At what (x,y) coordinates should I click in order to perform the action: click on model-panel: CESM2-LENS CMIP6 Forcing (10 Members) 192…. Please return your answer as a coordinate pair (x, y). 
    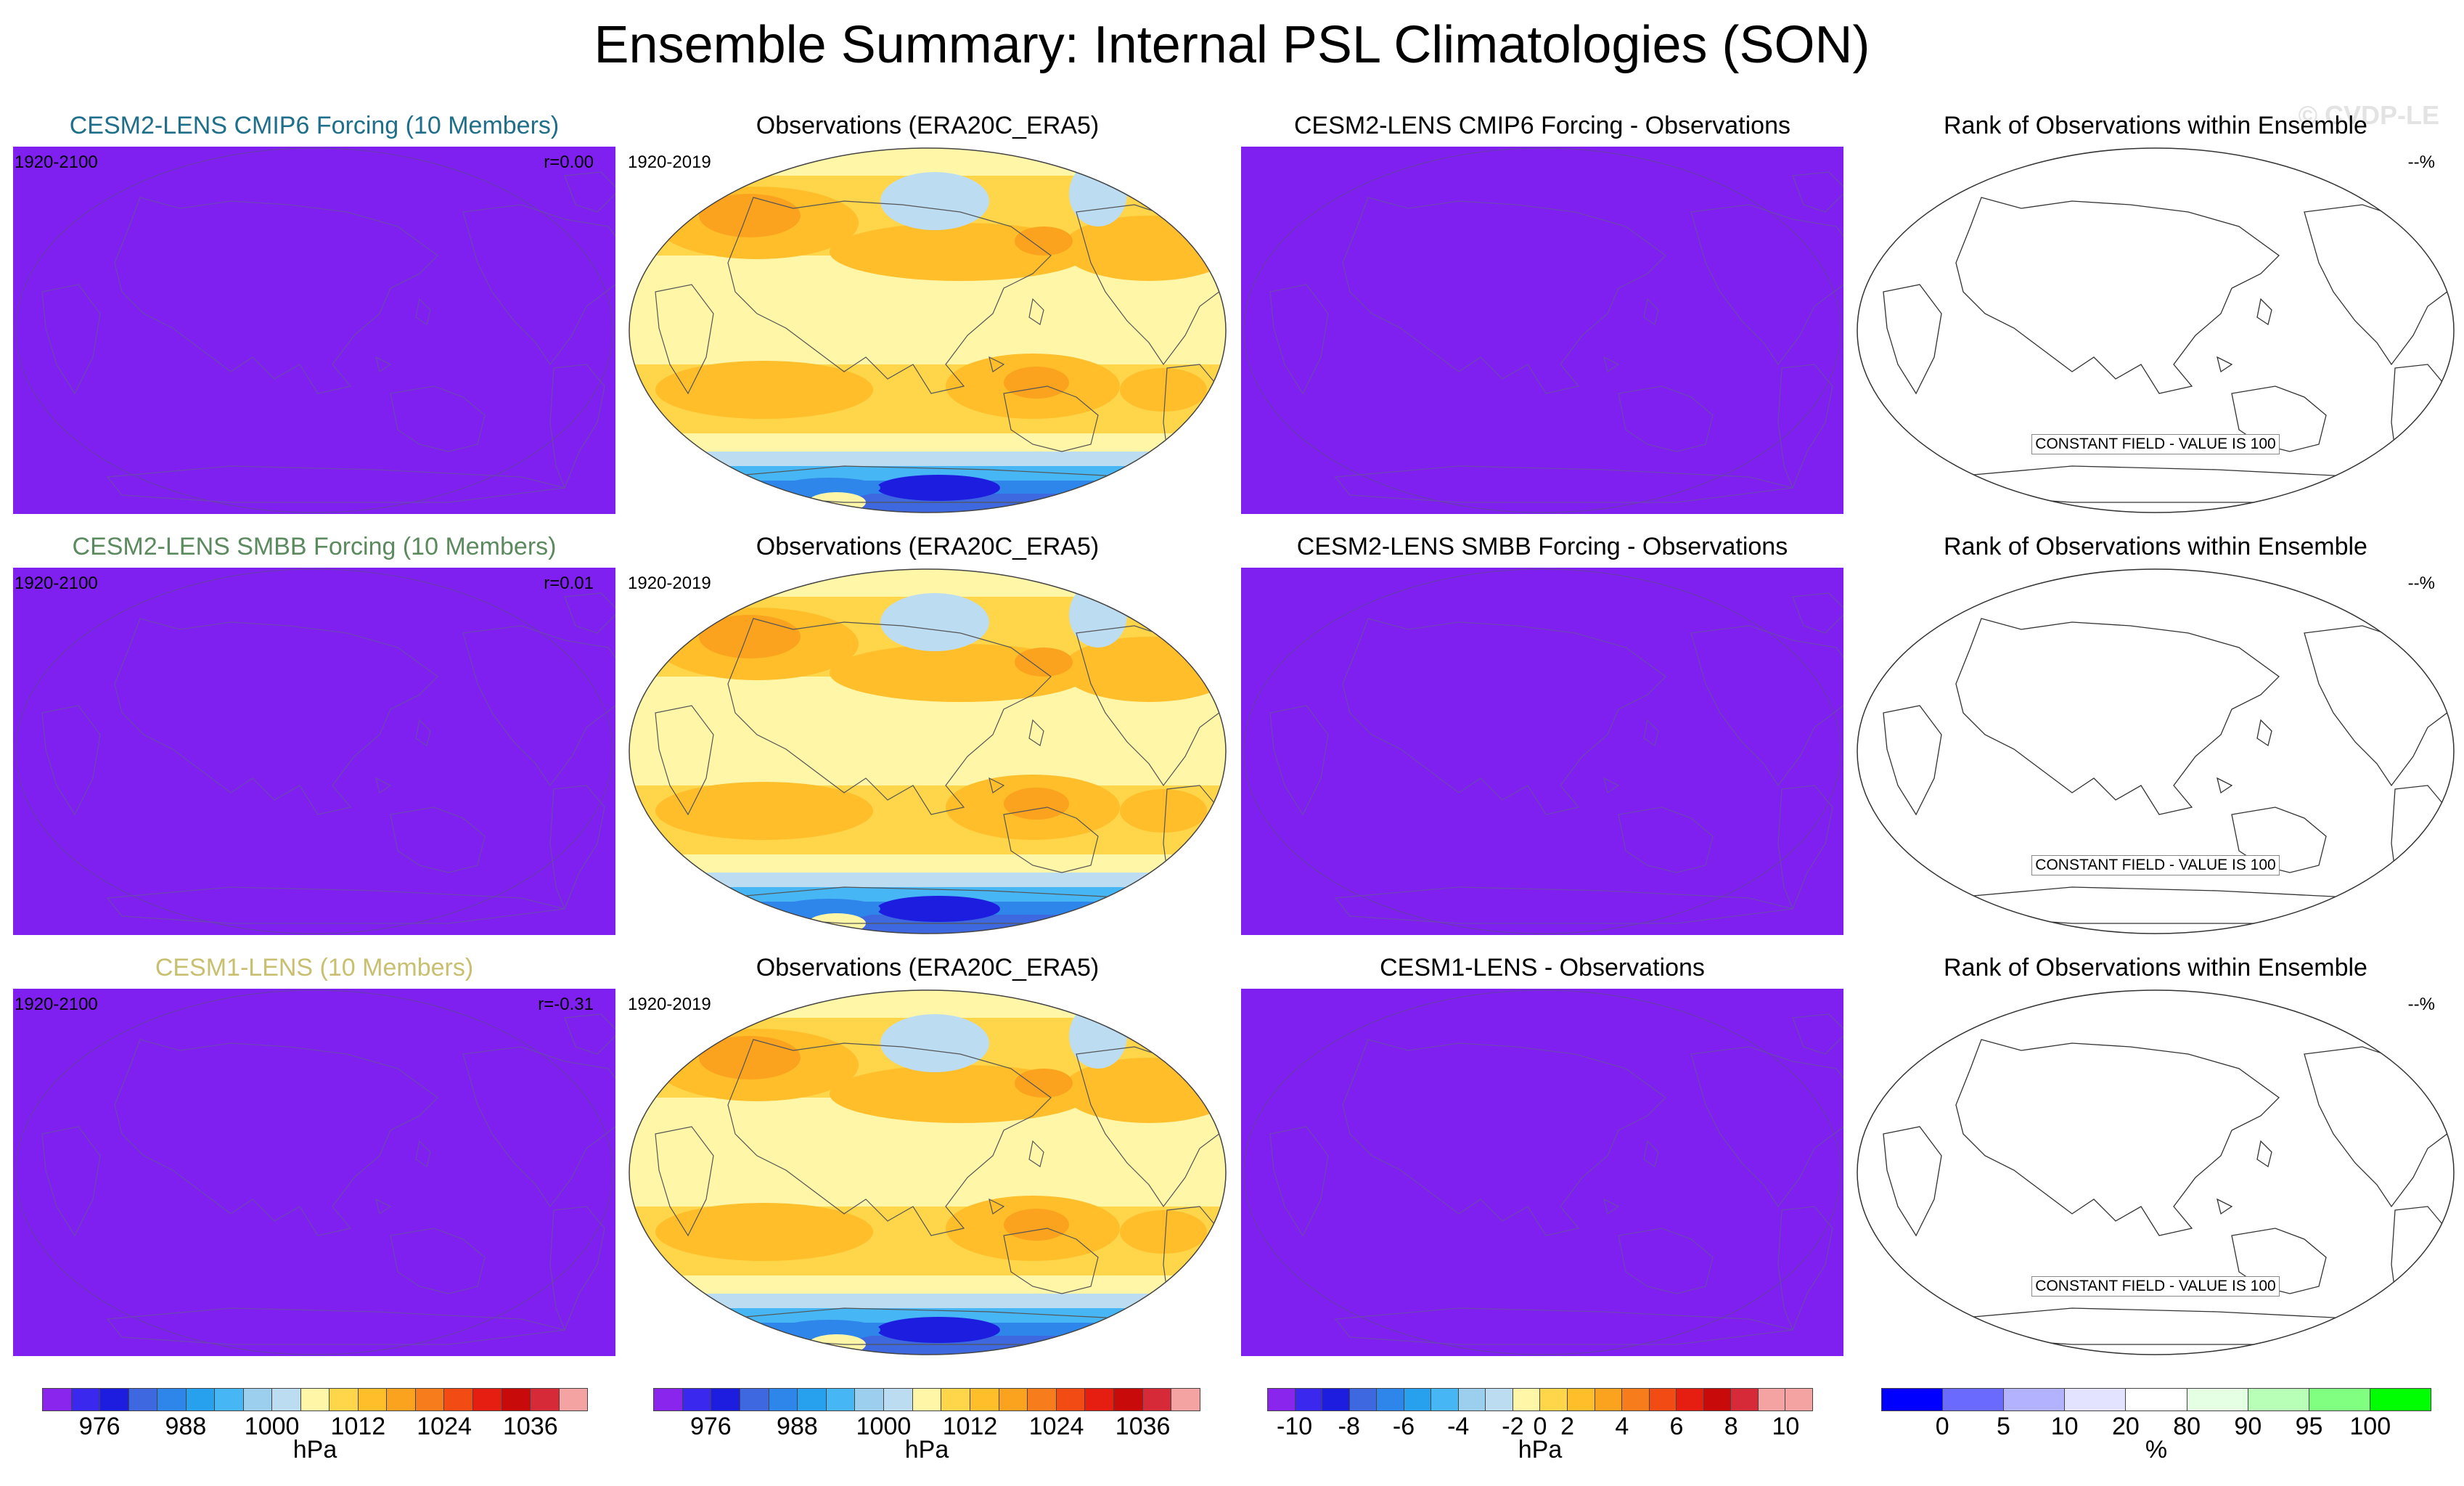
    Looking at the image, I should click on (314, 315).